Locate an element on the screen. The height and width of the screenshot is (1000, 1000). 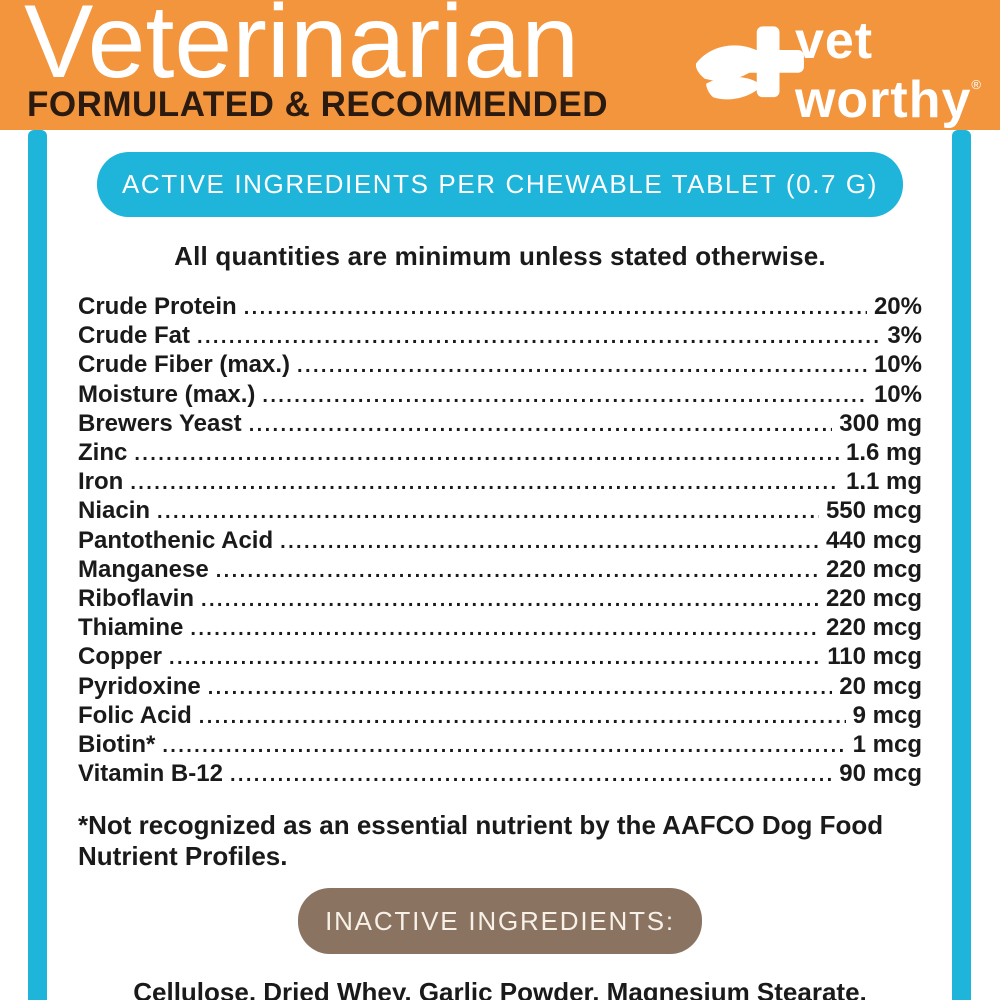
logo-word-worthy: worthy® is located at coordinates (888, 100).